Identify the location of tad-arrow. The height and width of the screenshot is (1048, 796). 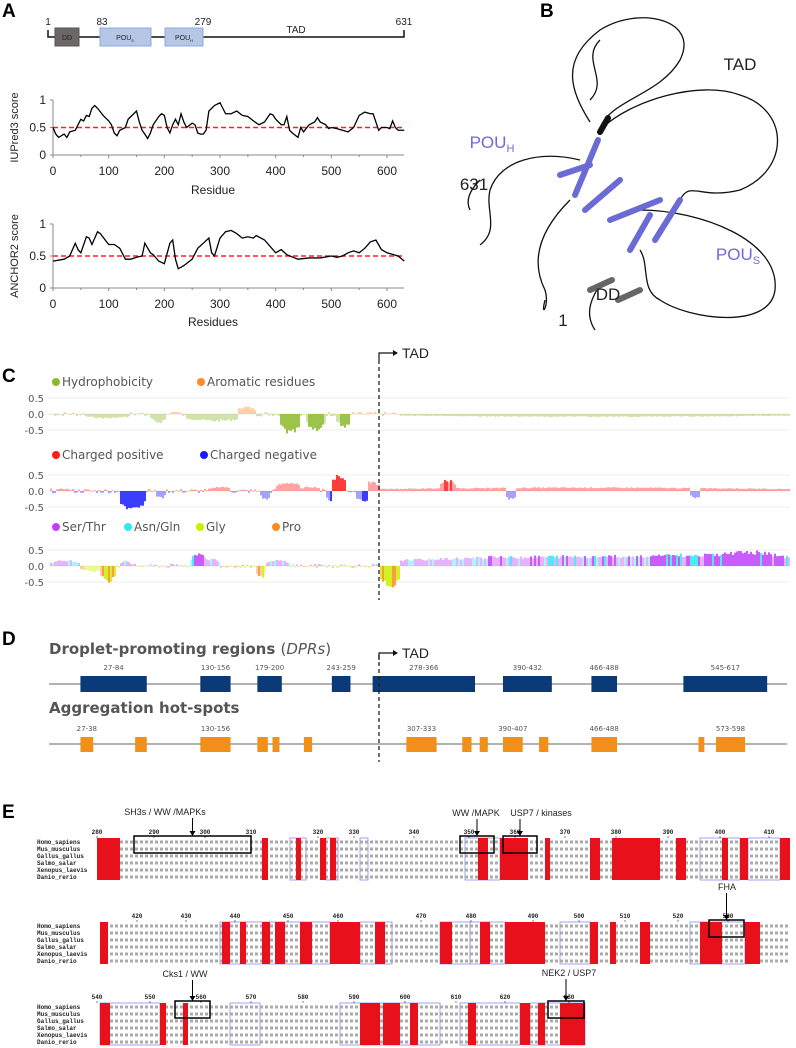
(385, 656).